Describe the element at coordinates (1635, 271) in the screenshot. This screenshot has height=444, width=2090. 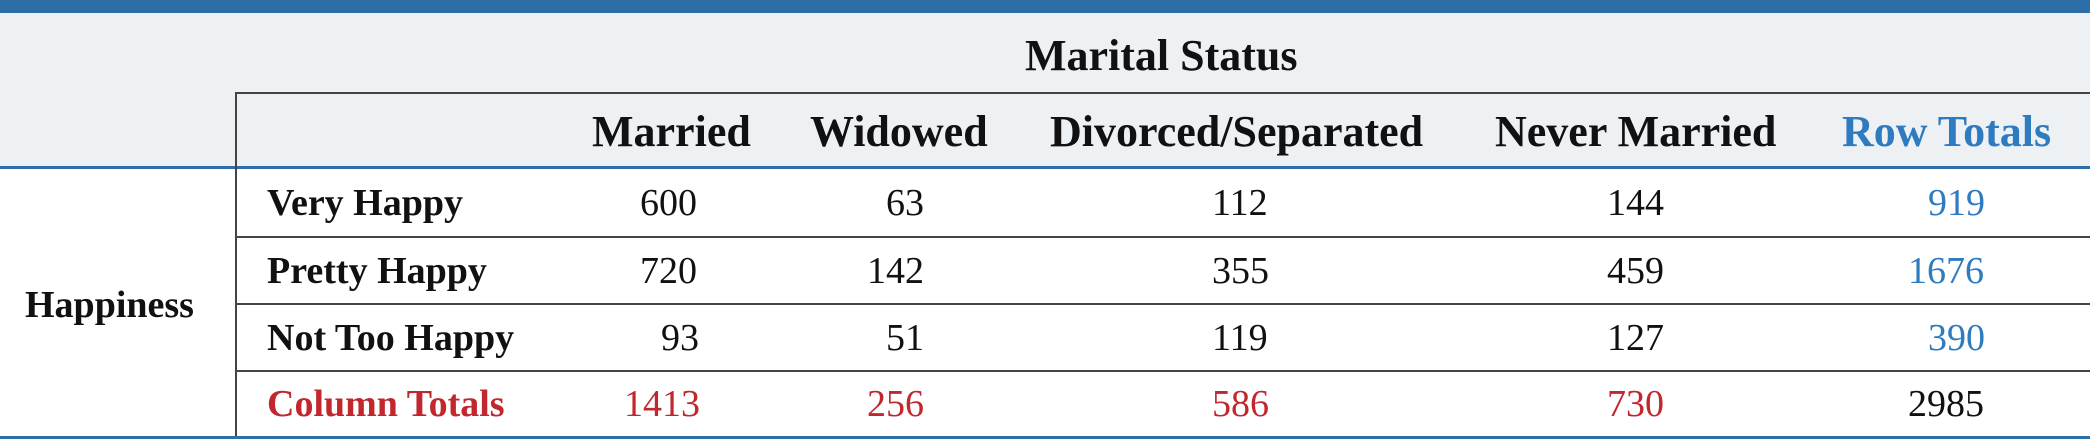
I see `cell-pretty-happy-never-married: 459` at that location.